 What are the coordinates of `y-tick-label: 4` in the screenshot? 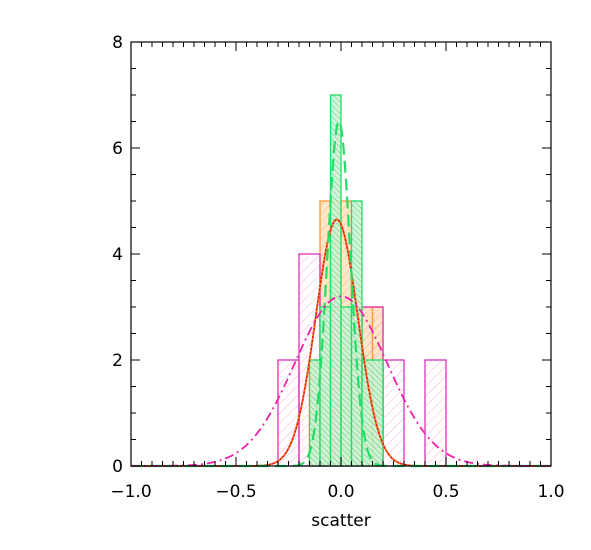 It's located at (117, 255).